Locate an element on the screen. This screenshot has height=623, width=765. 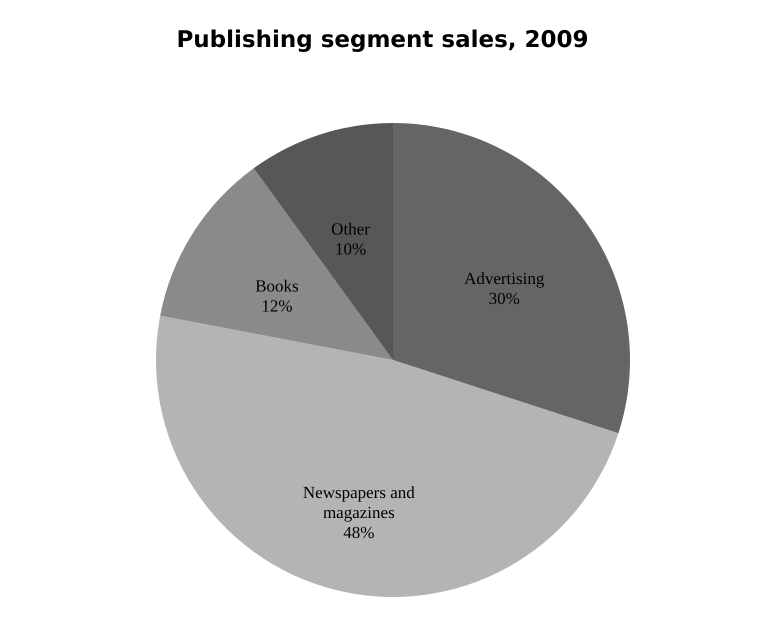
chart-title: Publishing segment sales, 2009 is located at coordinates (382, 40).